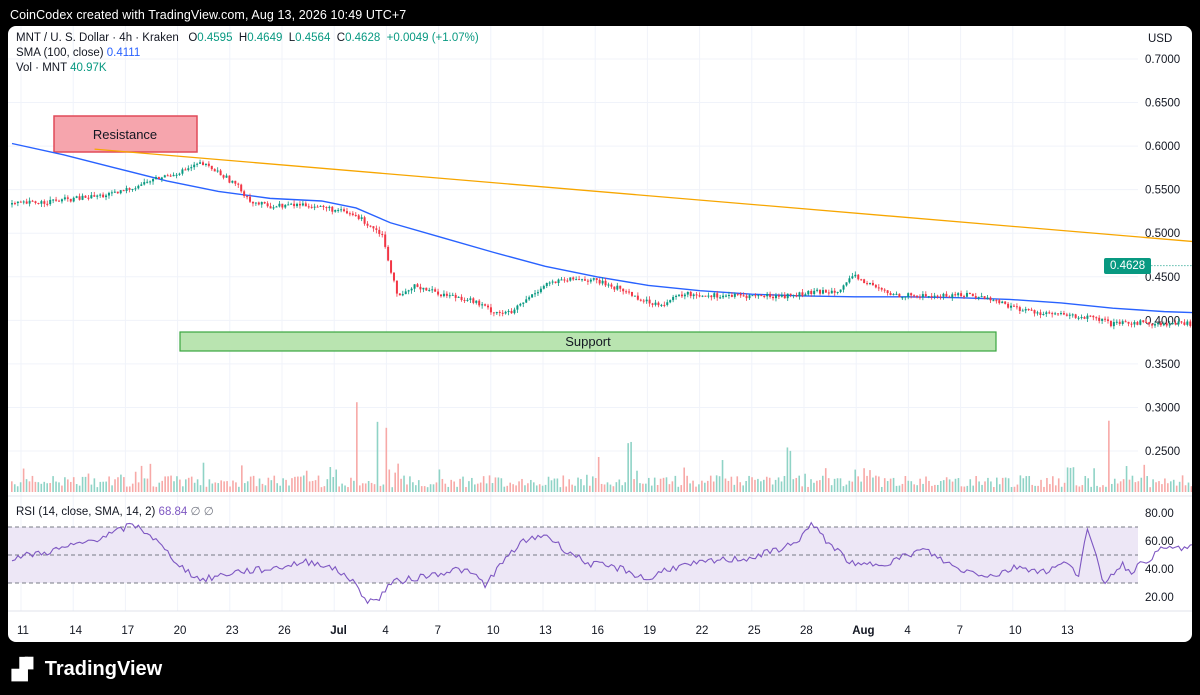  Describe the element at coordinates (215, 38) in the screenshot. I see `open-value: 0.4595` at that location.